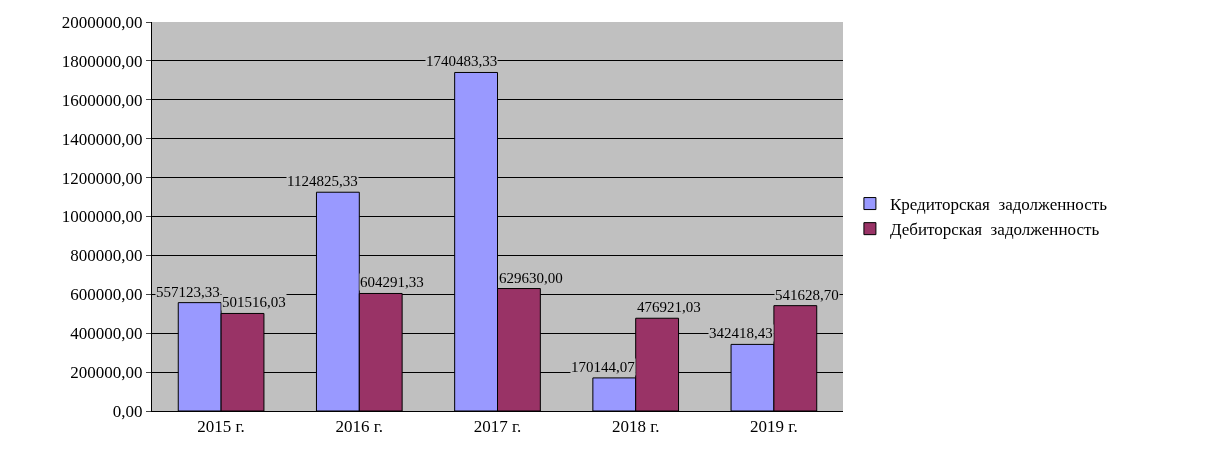  What do you see at coordinates (106, 334) in the screenshot?
I see `y-tick-label: 400000,00` at bounding box center [106, 334].